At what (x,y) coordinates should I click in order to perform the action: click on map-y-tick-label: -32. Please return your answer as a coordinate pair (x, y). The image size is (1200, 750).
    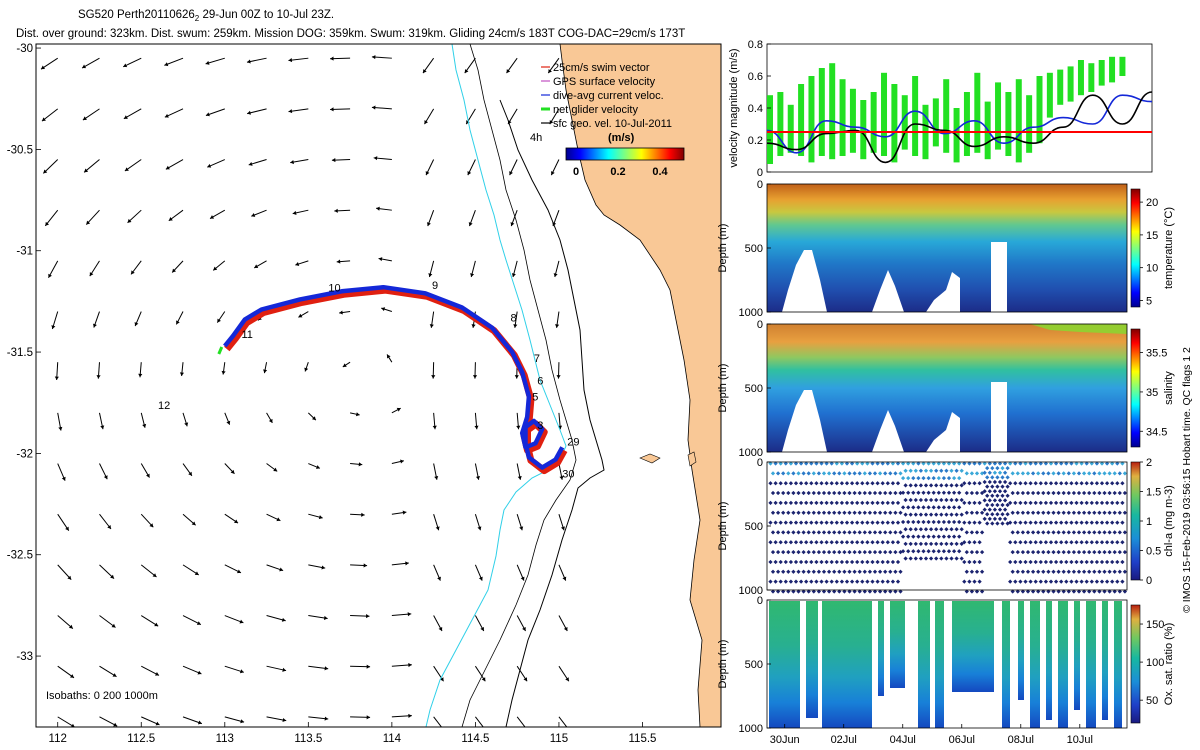
    Looking at the image, I should click on (24, 454).